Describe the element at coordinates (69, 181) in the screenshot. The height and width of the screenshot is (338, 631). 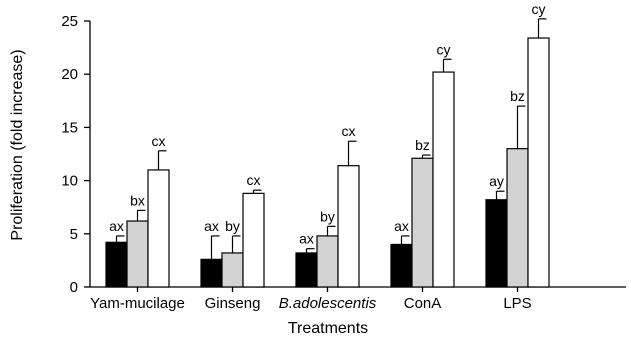
I see `y-tick-label: 10` at that location.